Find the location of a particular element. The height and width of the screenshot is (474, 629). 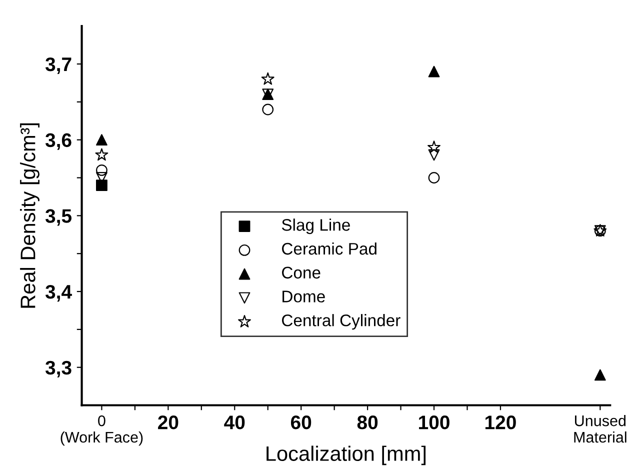

y-tick-label: 3,5 is located at coordinates (58, 217).